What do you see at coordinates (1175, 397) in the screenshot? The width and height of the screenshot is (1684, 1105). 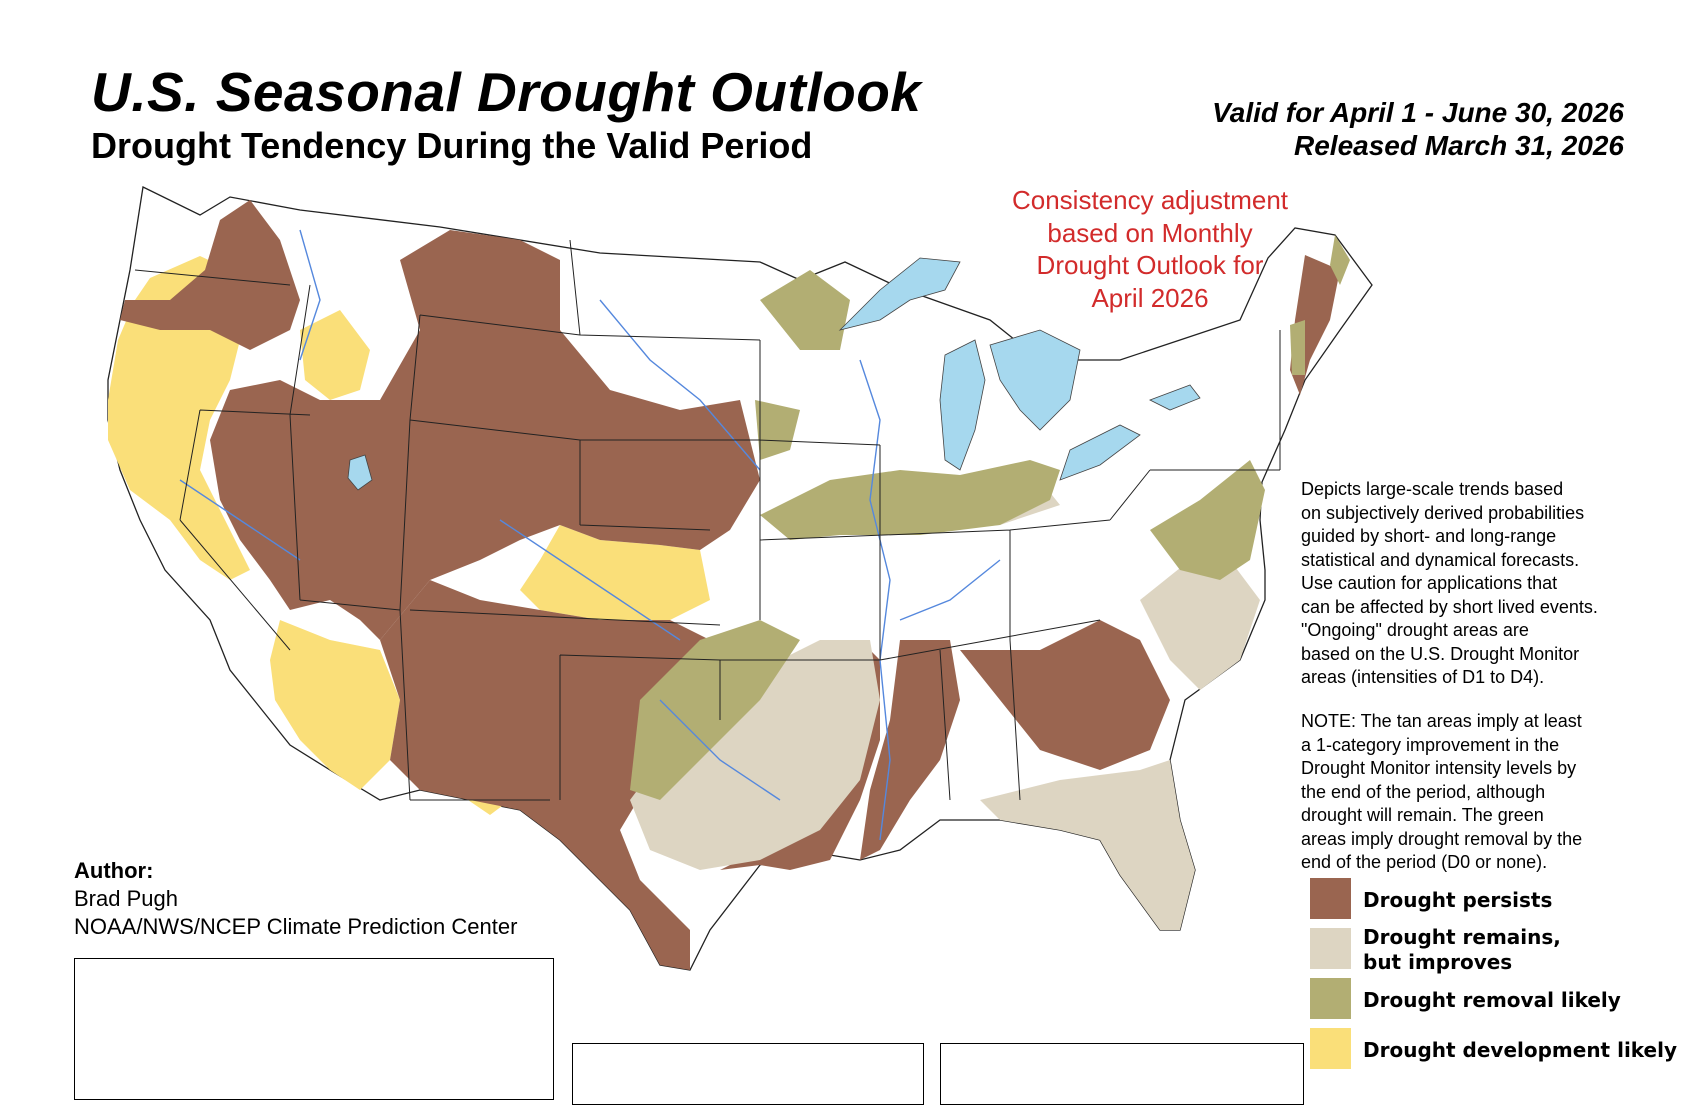 I see `lake-ontario` at bounding box center [1175, 397].